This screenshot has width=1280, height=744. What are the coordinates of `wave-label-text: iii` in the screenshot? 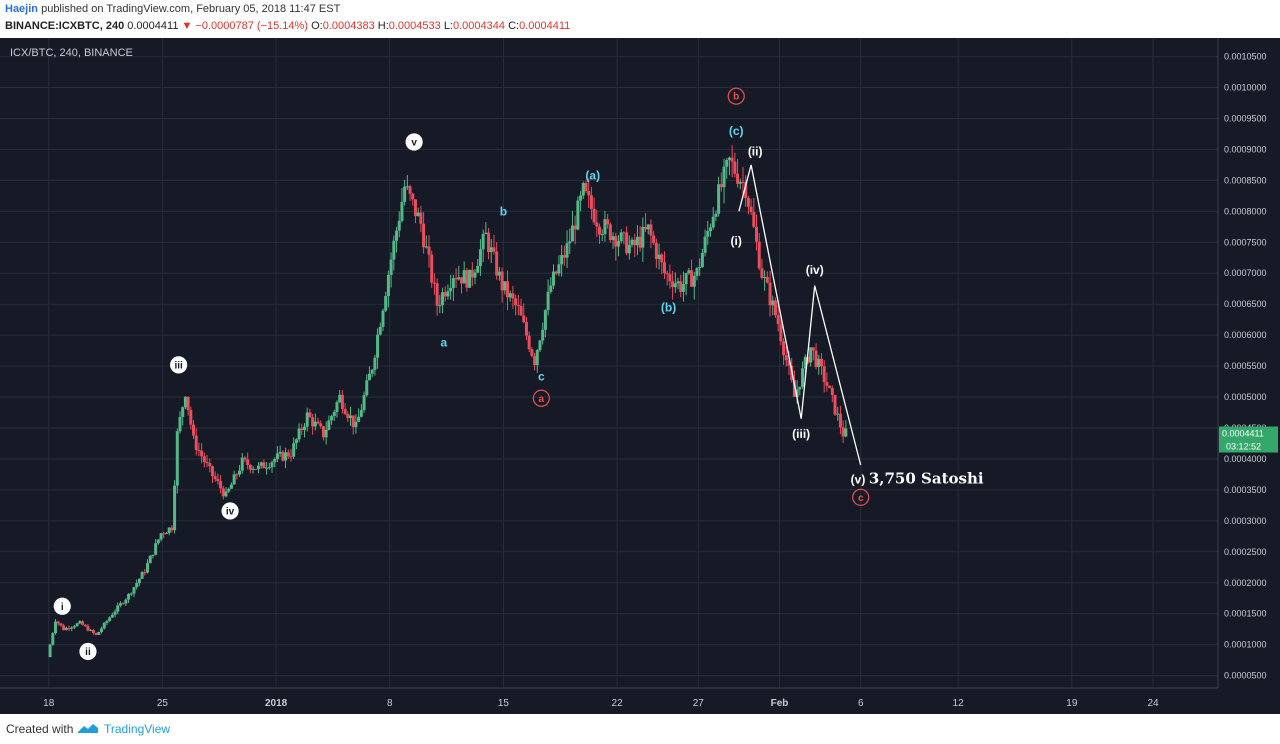 It's located at (178, 365).